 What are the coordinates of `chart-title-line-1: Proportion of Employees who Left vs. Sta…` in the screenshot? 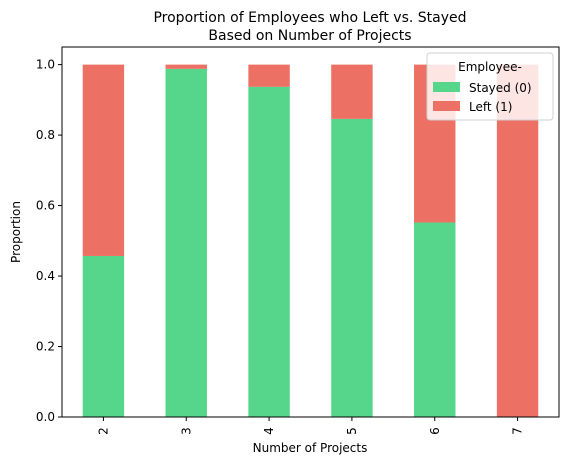 It's located at (309, 18).